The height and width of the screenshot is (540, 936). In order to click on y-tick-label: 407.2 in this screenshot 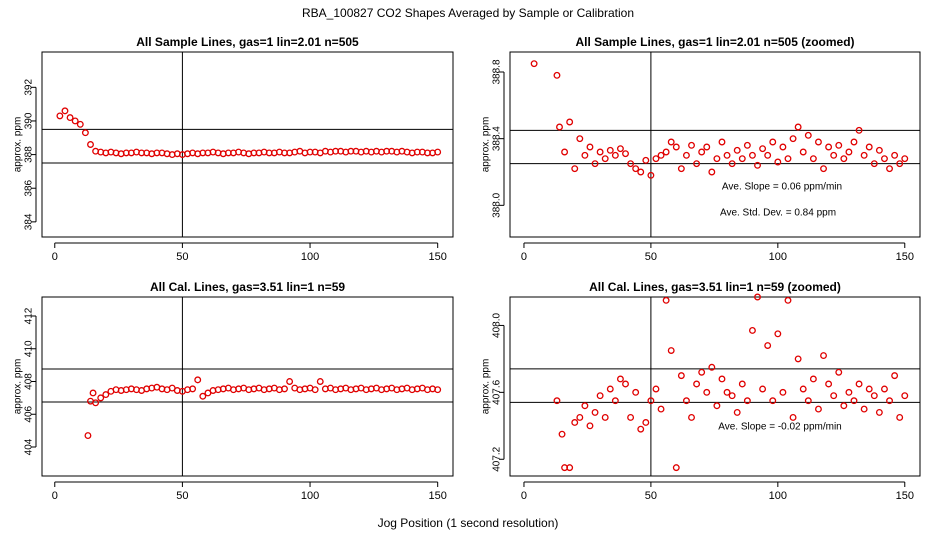, I will do `click(497, 458)`.